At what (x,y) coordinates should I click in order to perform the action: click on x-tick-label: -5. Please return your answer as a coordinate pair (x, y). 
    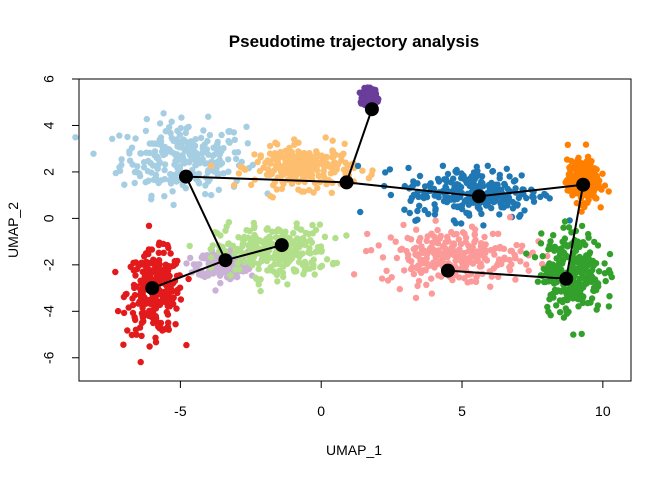
    Looking at the image, I should click on (180, 411).